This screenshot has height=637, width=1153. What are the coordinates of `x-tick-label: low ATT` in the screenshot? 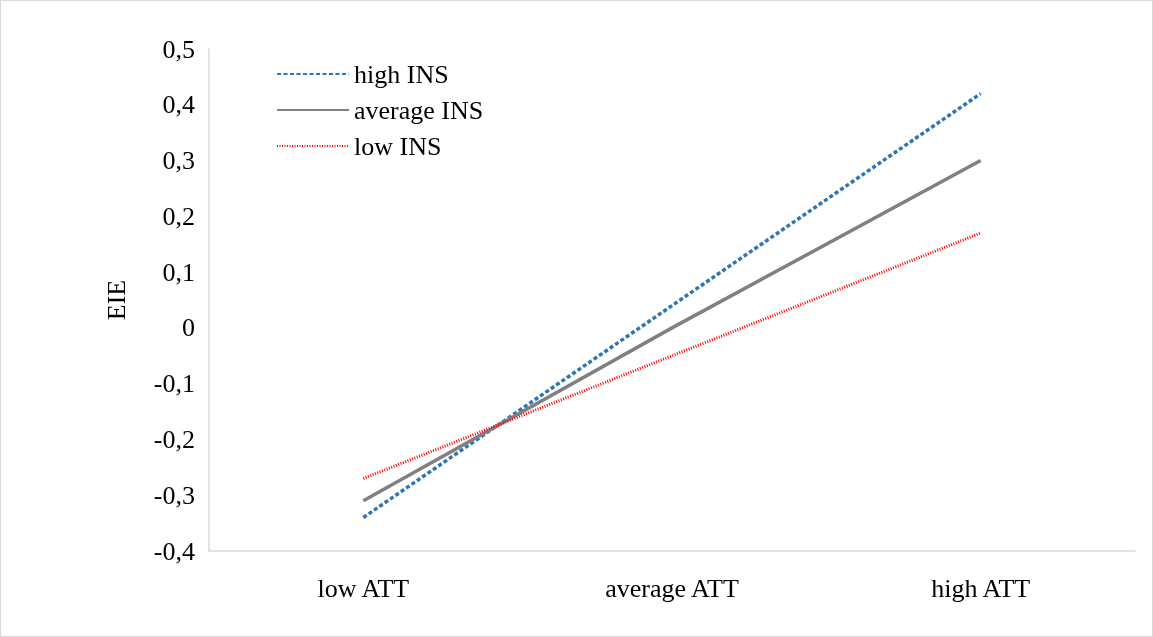 It's located at (363, 588).